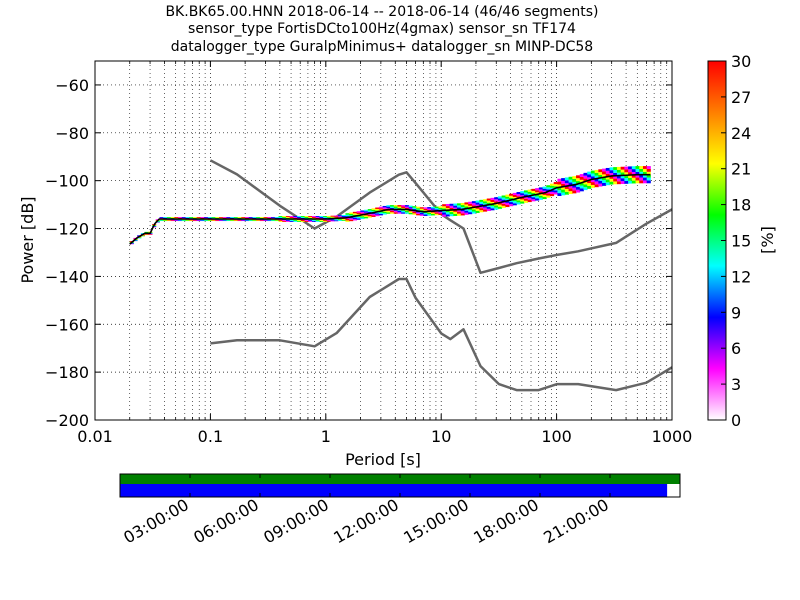 The width and height of the screenshot is (800, 600). I want to click on timeline-tick-label: 18:00:00, so click(506, 521).